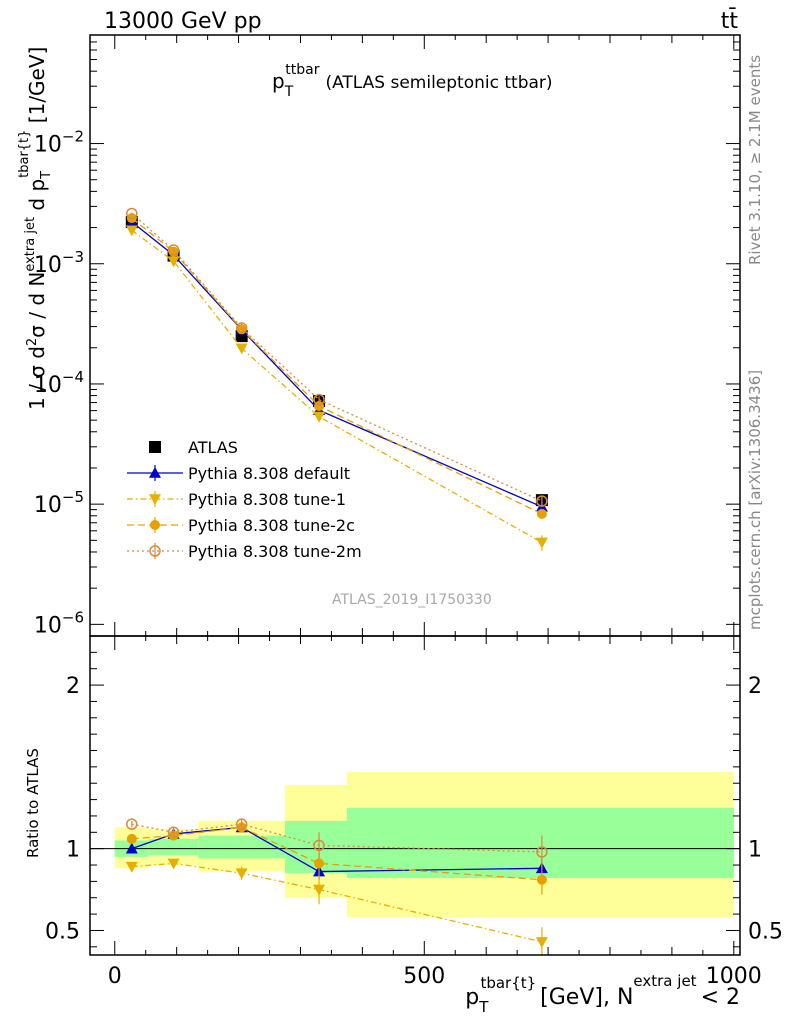 The image size is (786, 1024). Describe the element at coordinates (730, 21) in the screenshot. I see `process-label: tt̄` at that location.